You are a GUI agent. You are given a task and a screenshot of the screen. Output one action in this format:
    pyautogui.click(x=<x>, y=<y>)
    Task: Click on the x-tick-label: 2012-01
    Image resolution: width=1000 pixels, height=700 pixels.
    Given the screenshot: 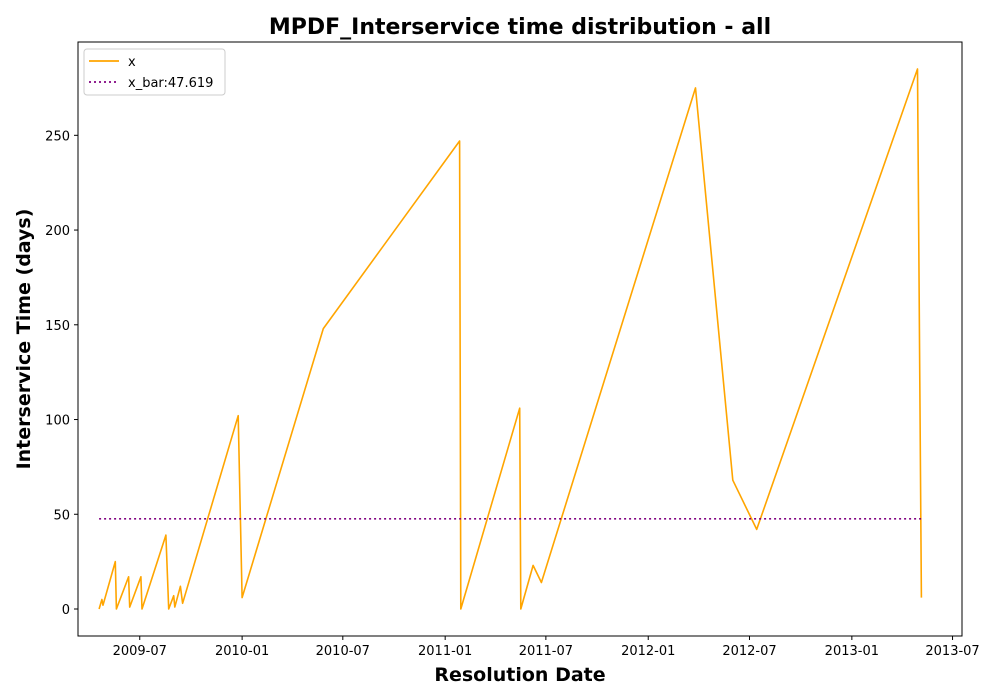 What is the action you would take?
    pyautogui.click(x=648, y=651)
    